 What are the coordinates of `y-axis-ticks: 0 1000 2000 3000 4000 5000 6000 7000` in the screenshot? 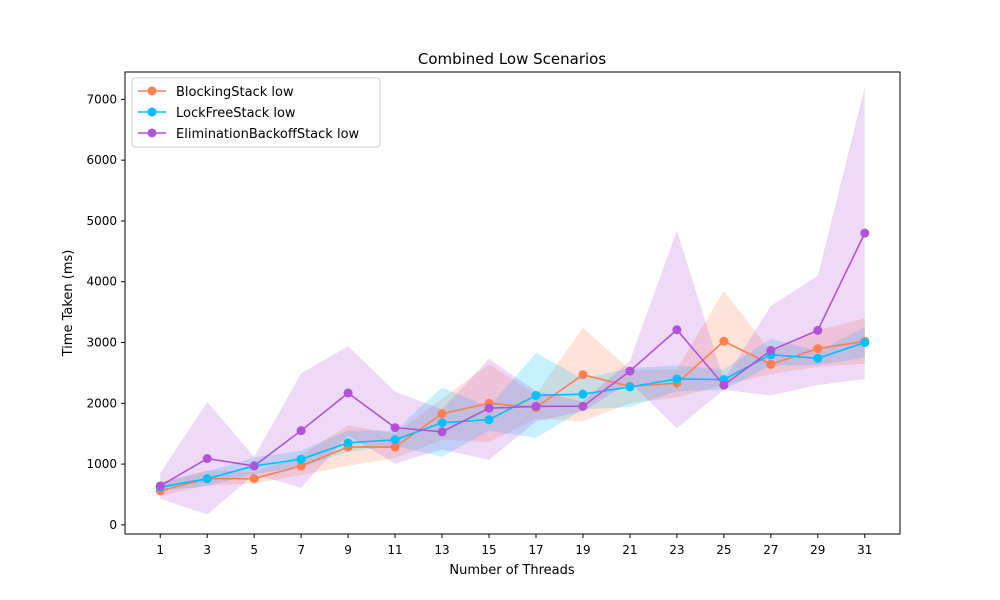 It's located at (105, 312).